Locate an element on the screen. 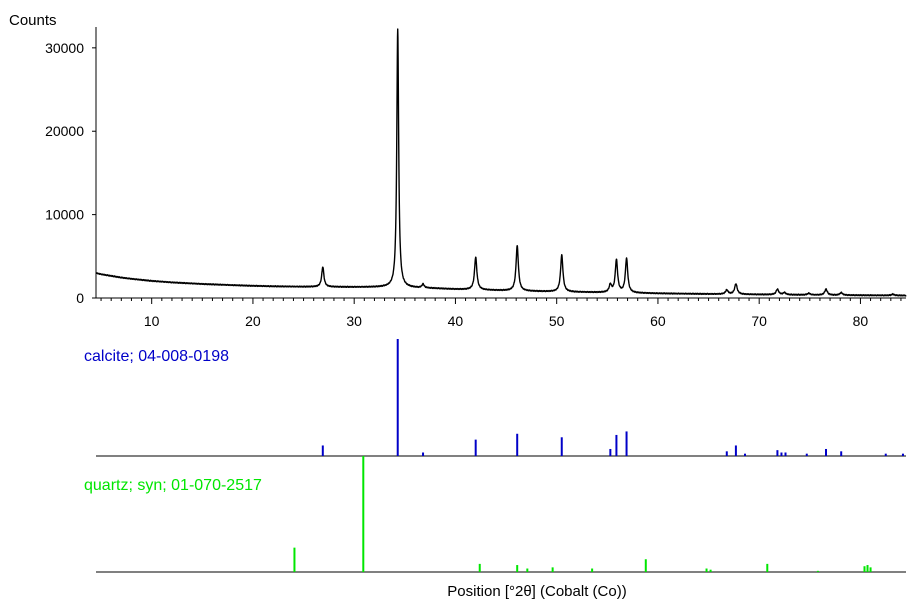  x-axis: 10 20 30 40 50 60 70 80 is located at coordinates (501, 313).